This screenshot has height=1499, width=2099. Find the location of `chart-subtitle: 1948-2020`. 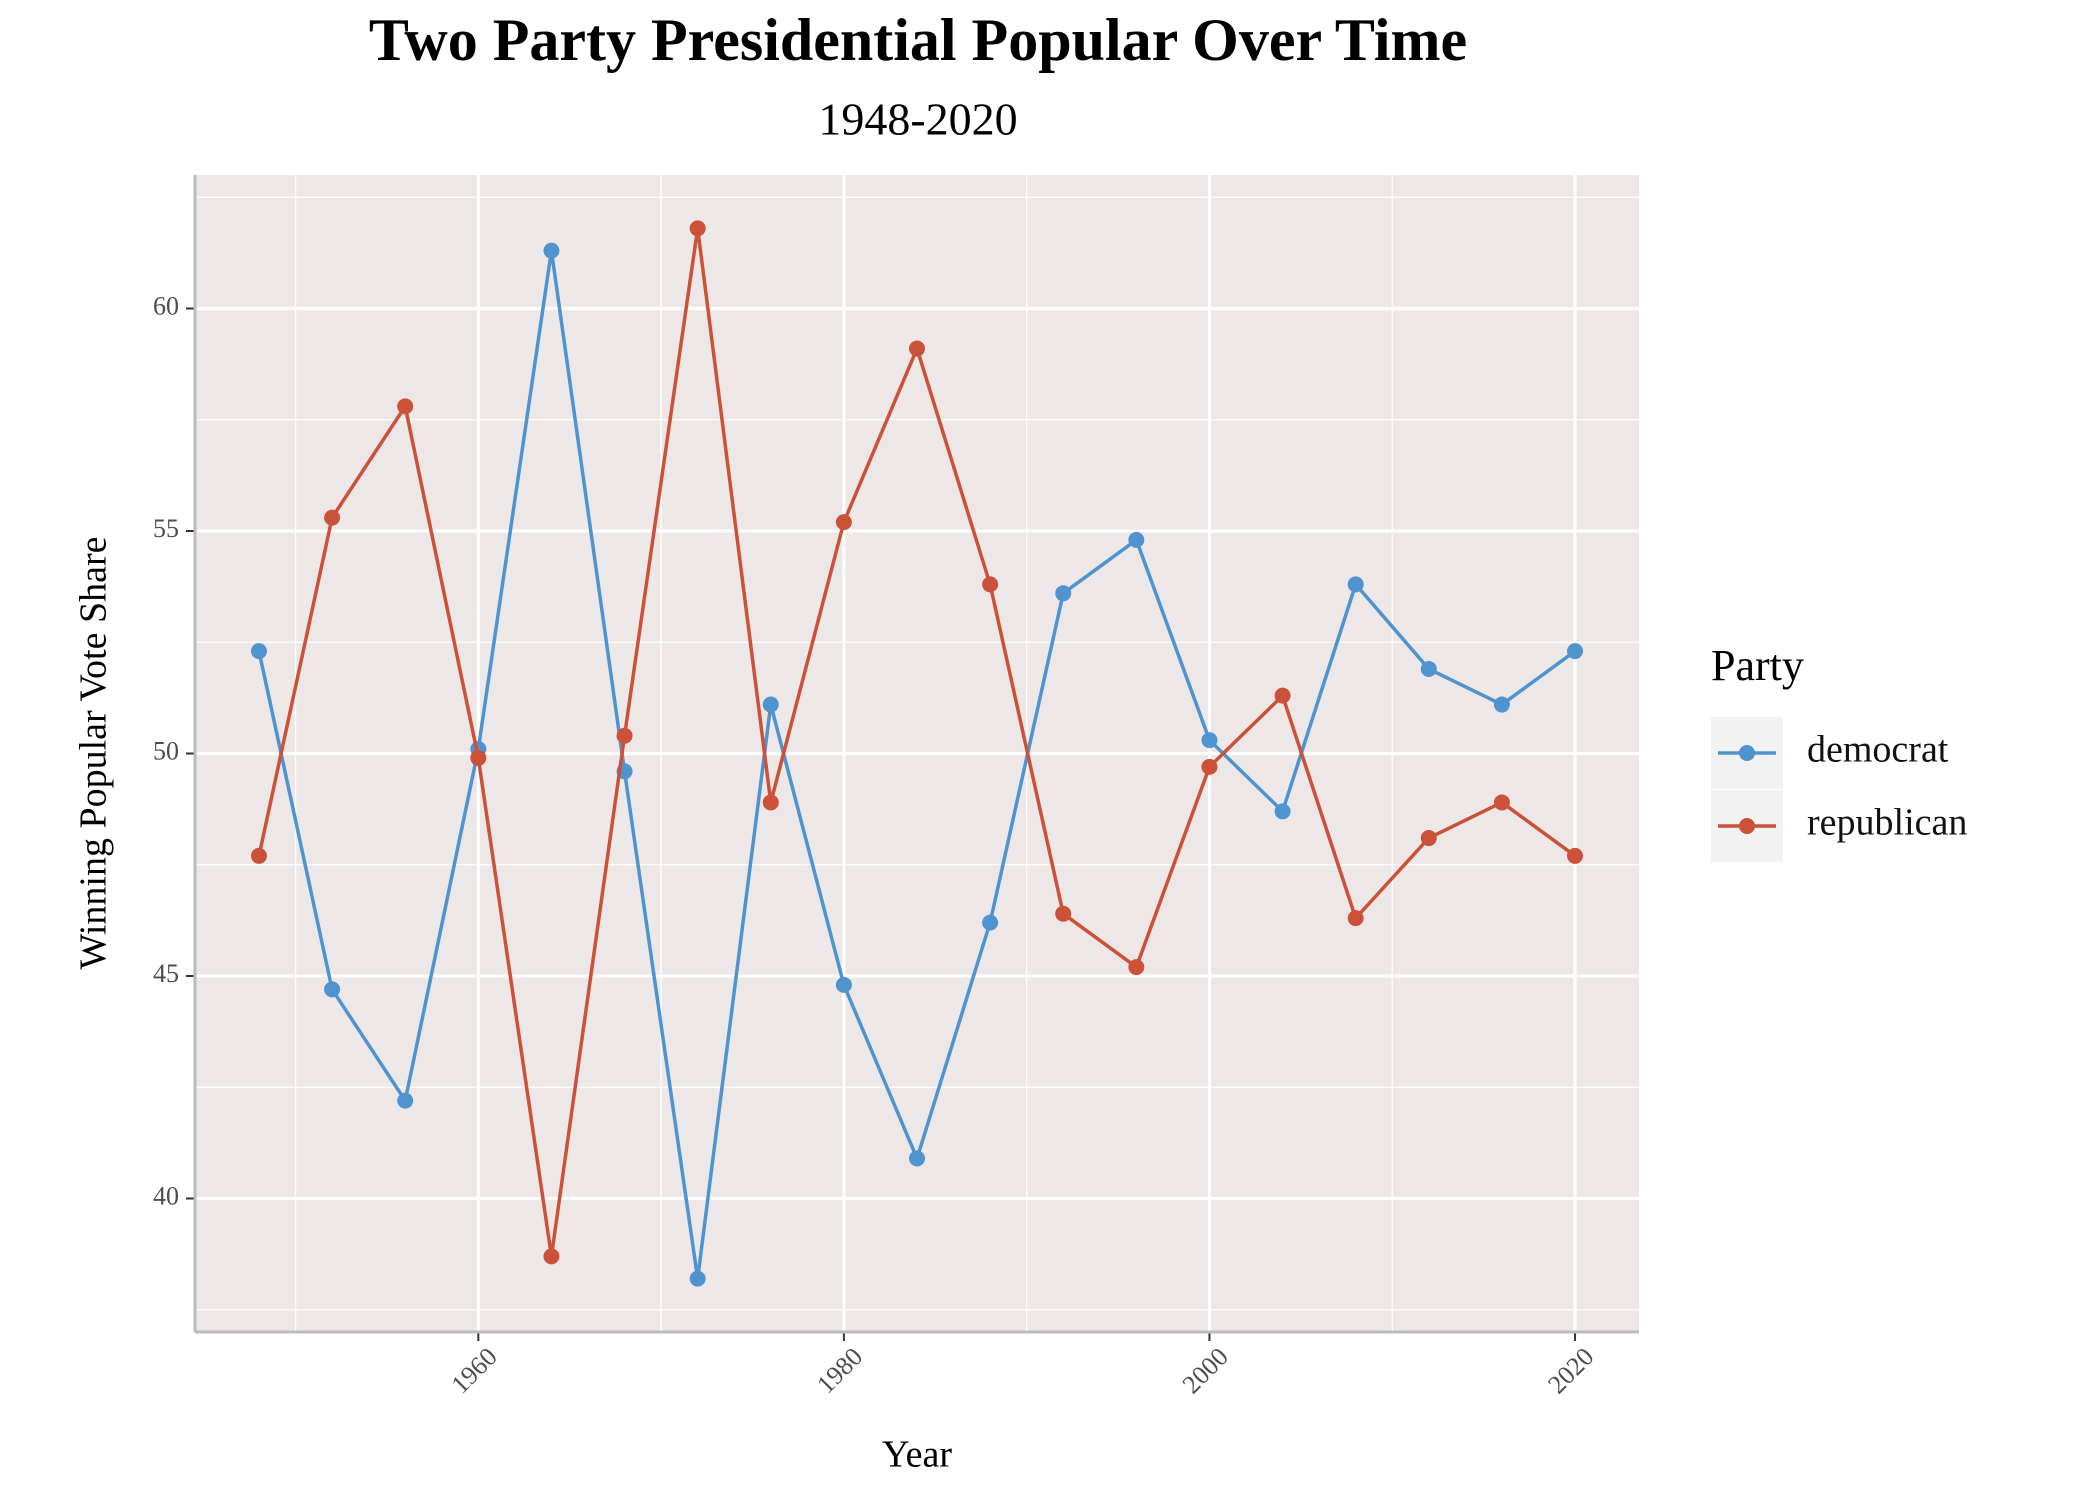

chart-subtitle: 1948-2020 is located at coordinates (917, 119).